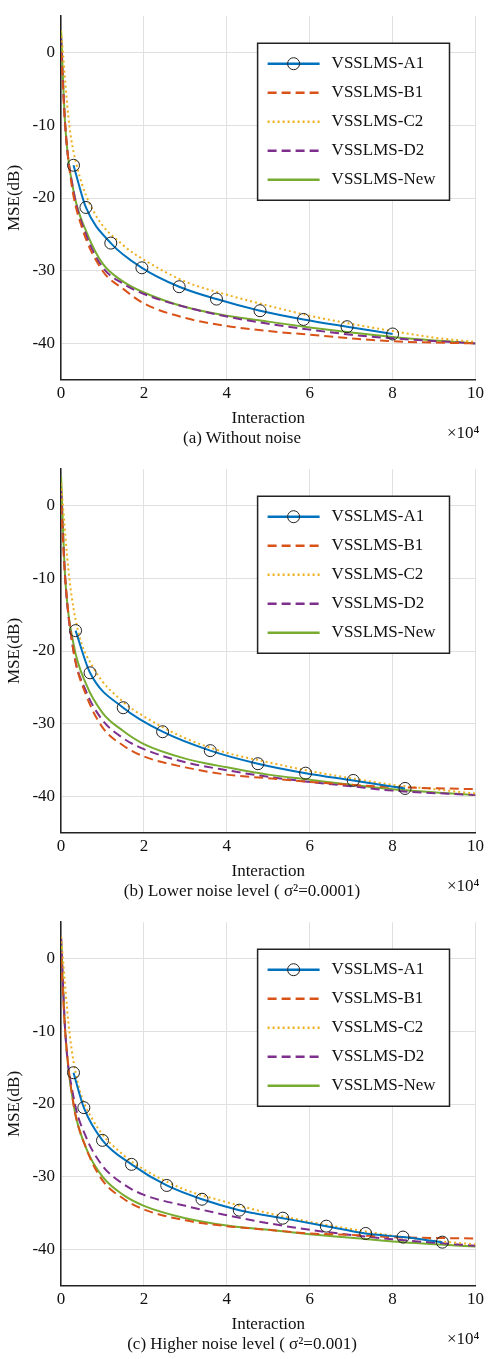 The image size is (488, 1359). What do you see at coordinates (242, 891) in the screenshot?
I see `text: (b) Lower noise level ( σ²=0.0001)` at bounding box center [242, 891].